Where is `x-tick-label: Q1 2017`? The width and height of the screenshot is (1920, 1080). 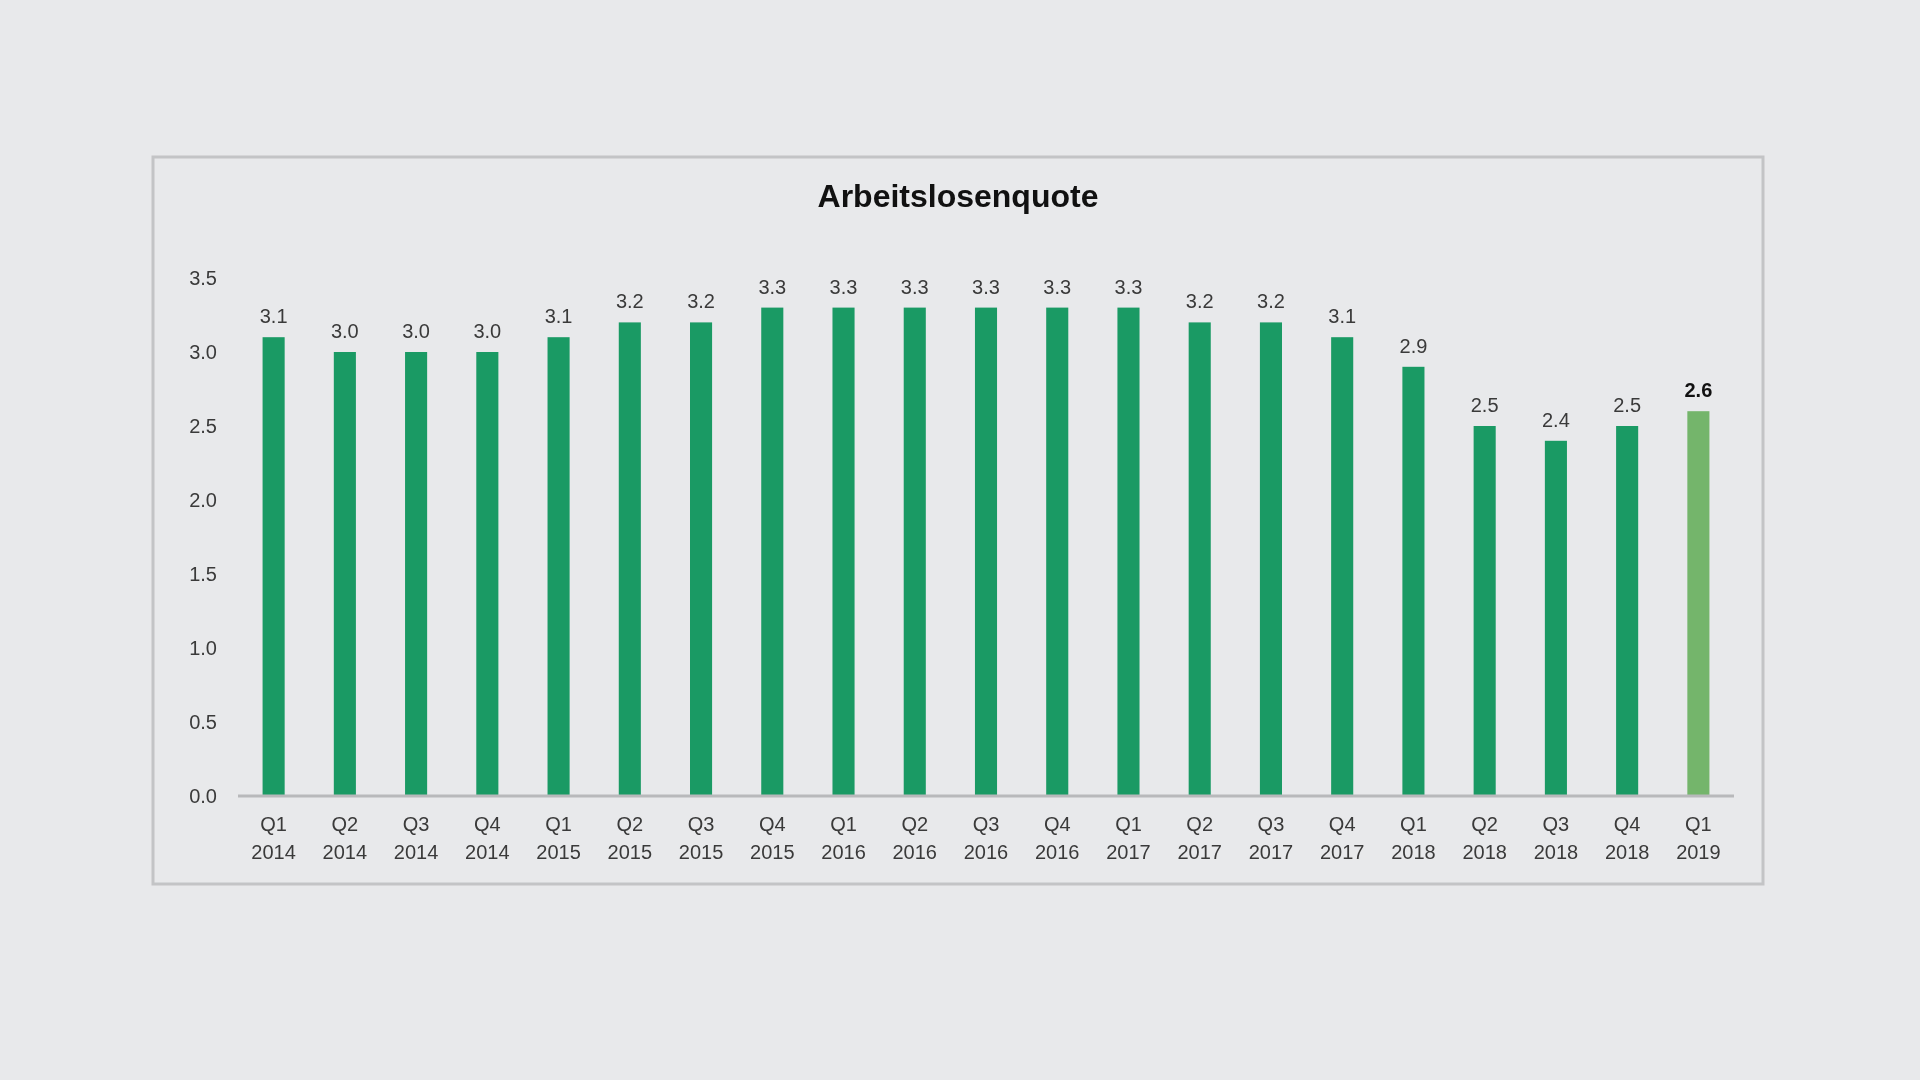 x-tick-label: Q1 2017 is located at coordinates (1128, 838).